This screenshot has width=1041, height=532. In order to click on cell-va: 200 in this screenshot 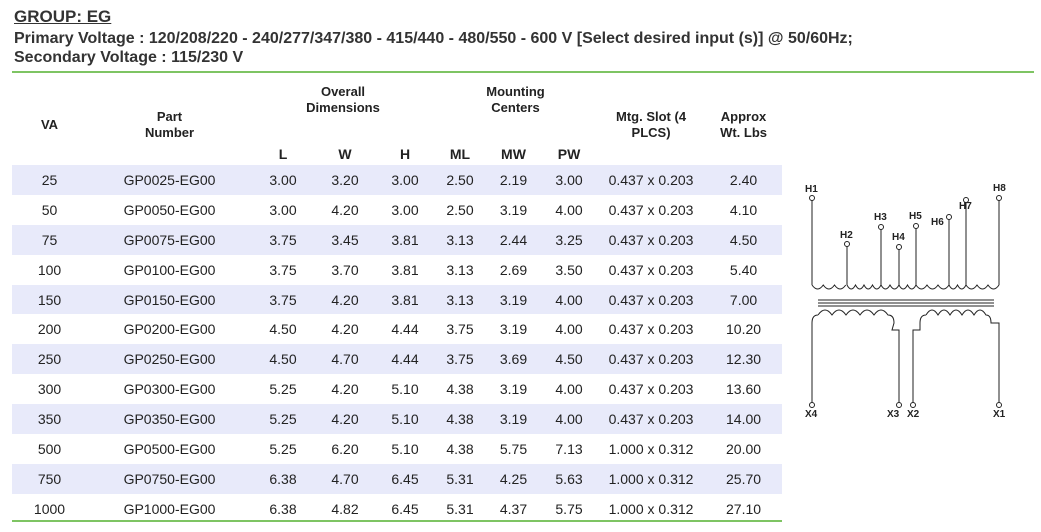, I will do `click(49, 329)`.